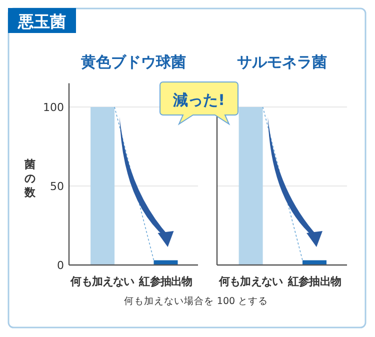  What do you see at coordinates (30, 178) in the screenshot?
I see `y-axis-title: 菌の数` at bounding box center [30, 178].